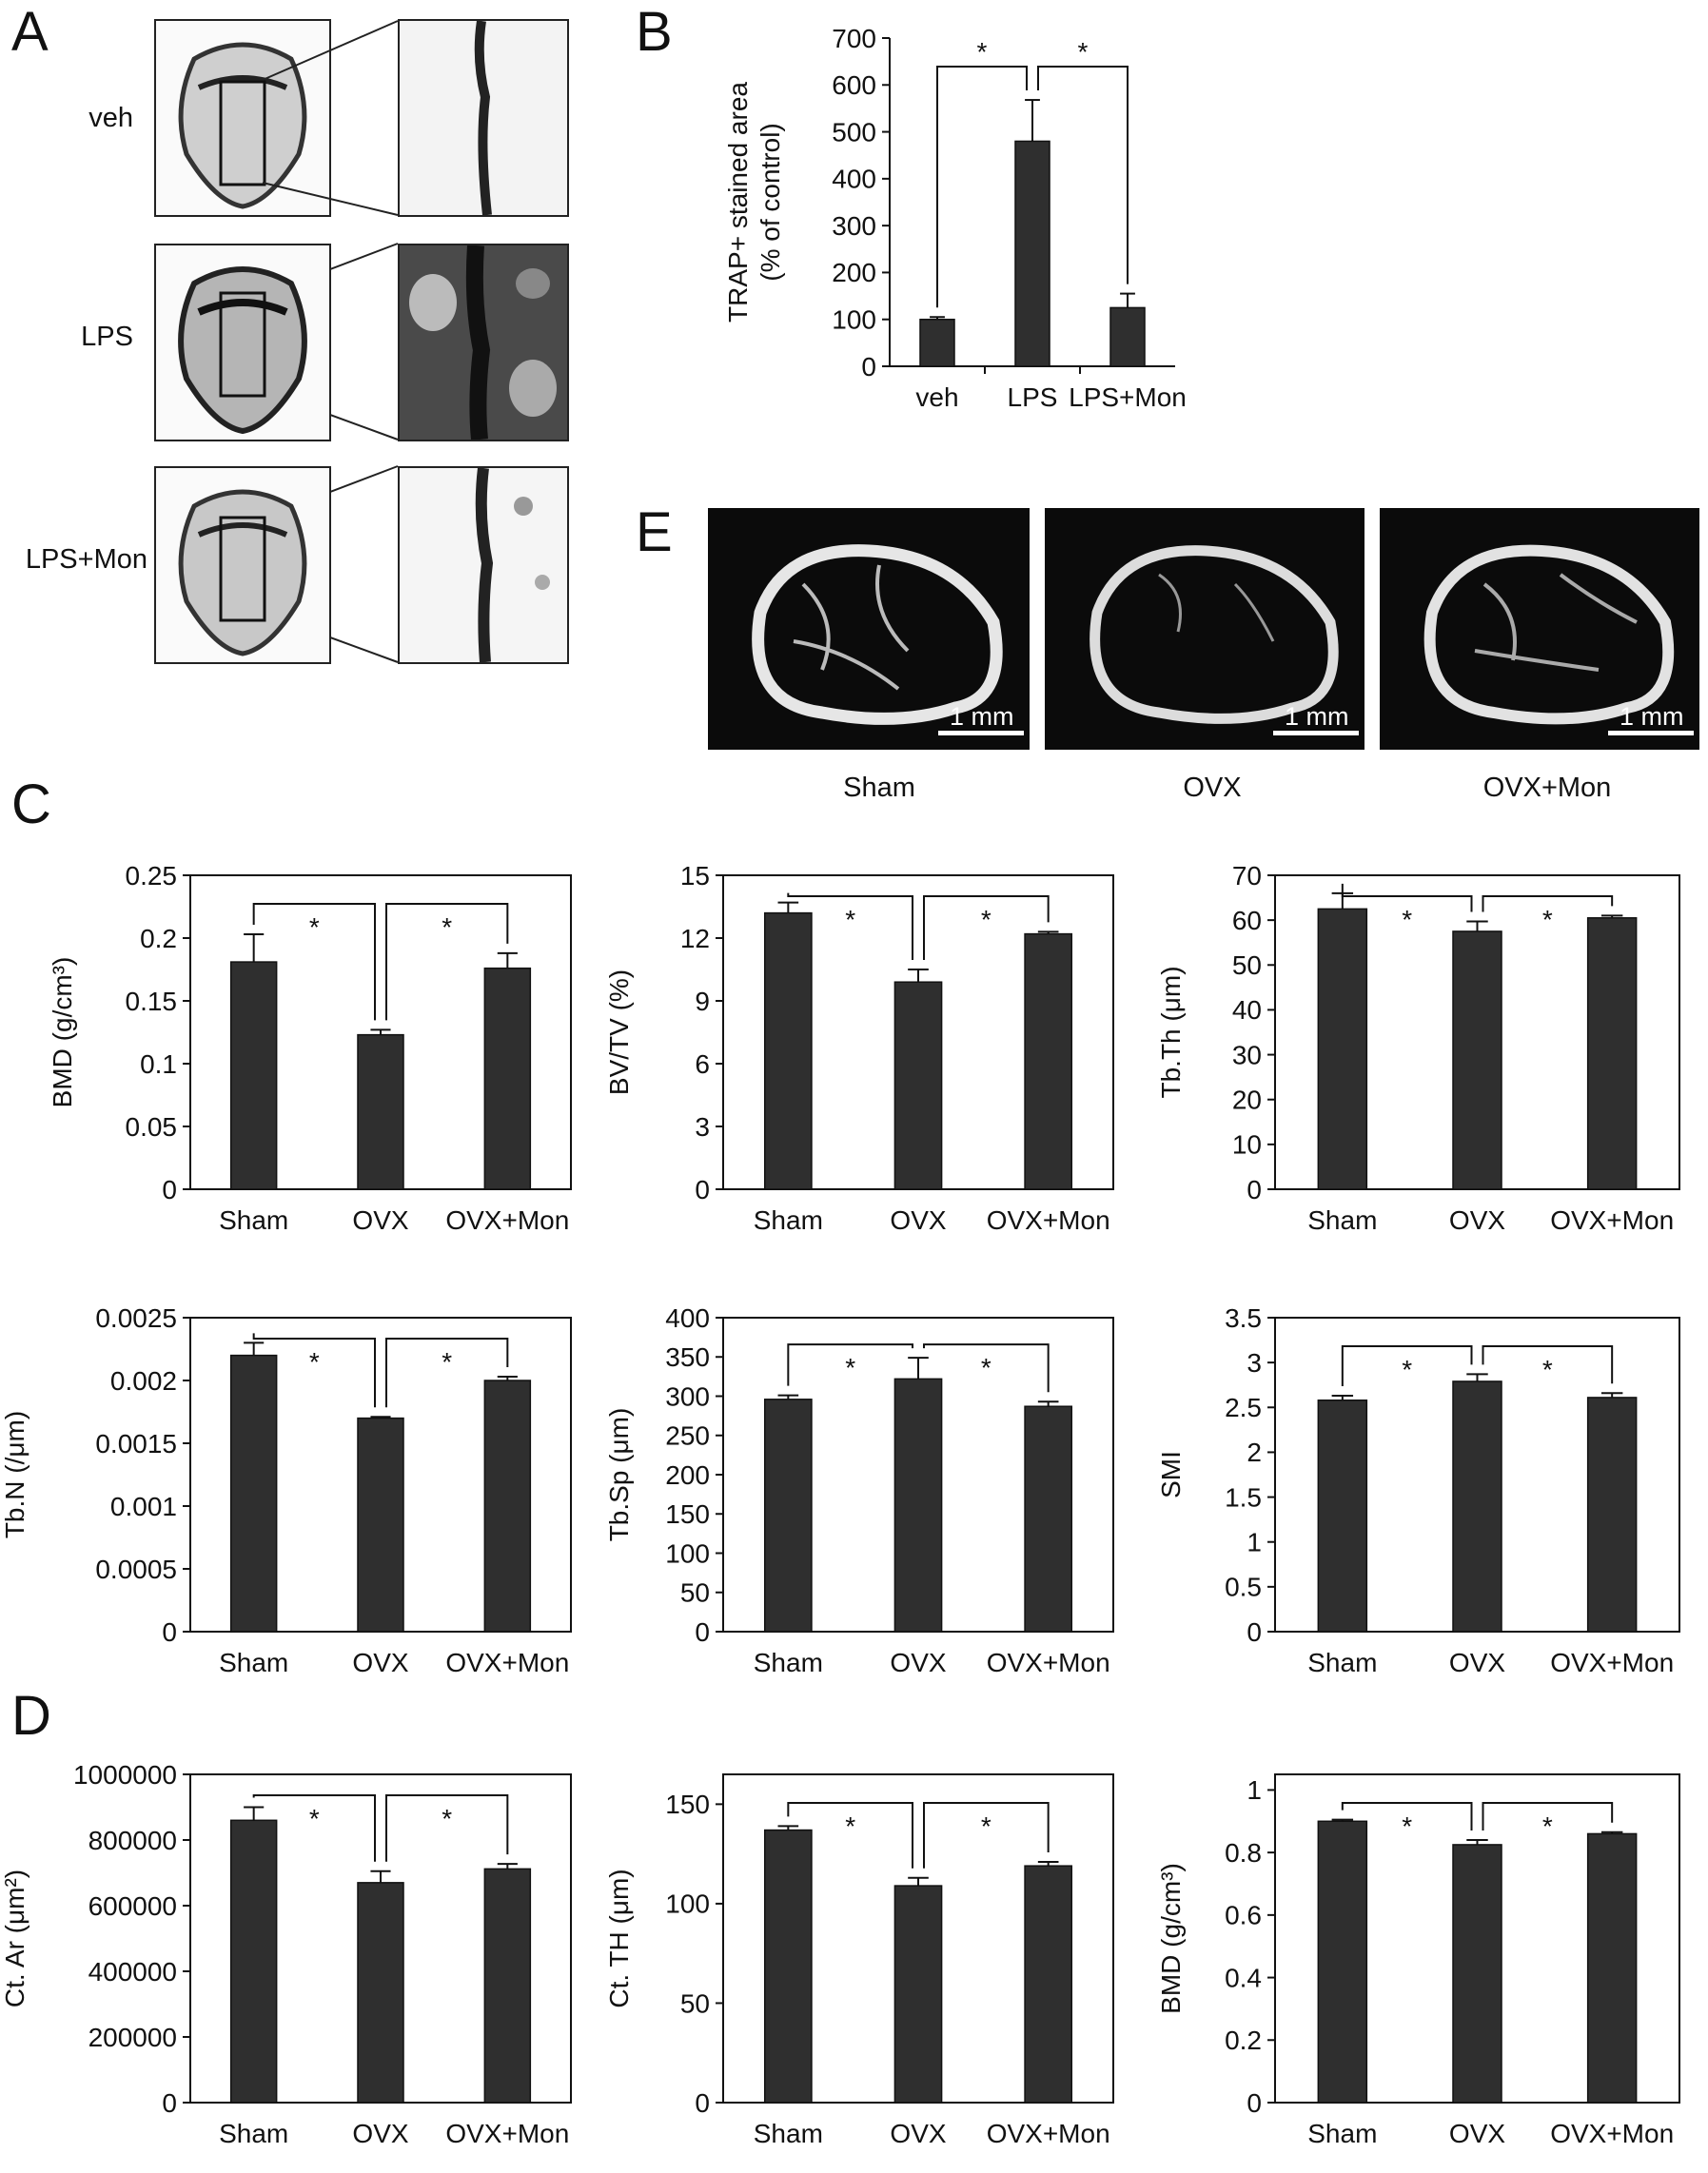 The image size is (1708, 2173). What do you see at coordinates (1171, 1032) in the screenshot?
I see `y-axis-label: Tb.Th (μm)` at bounding box center [1171, 1032].